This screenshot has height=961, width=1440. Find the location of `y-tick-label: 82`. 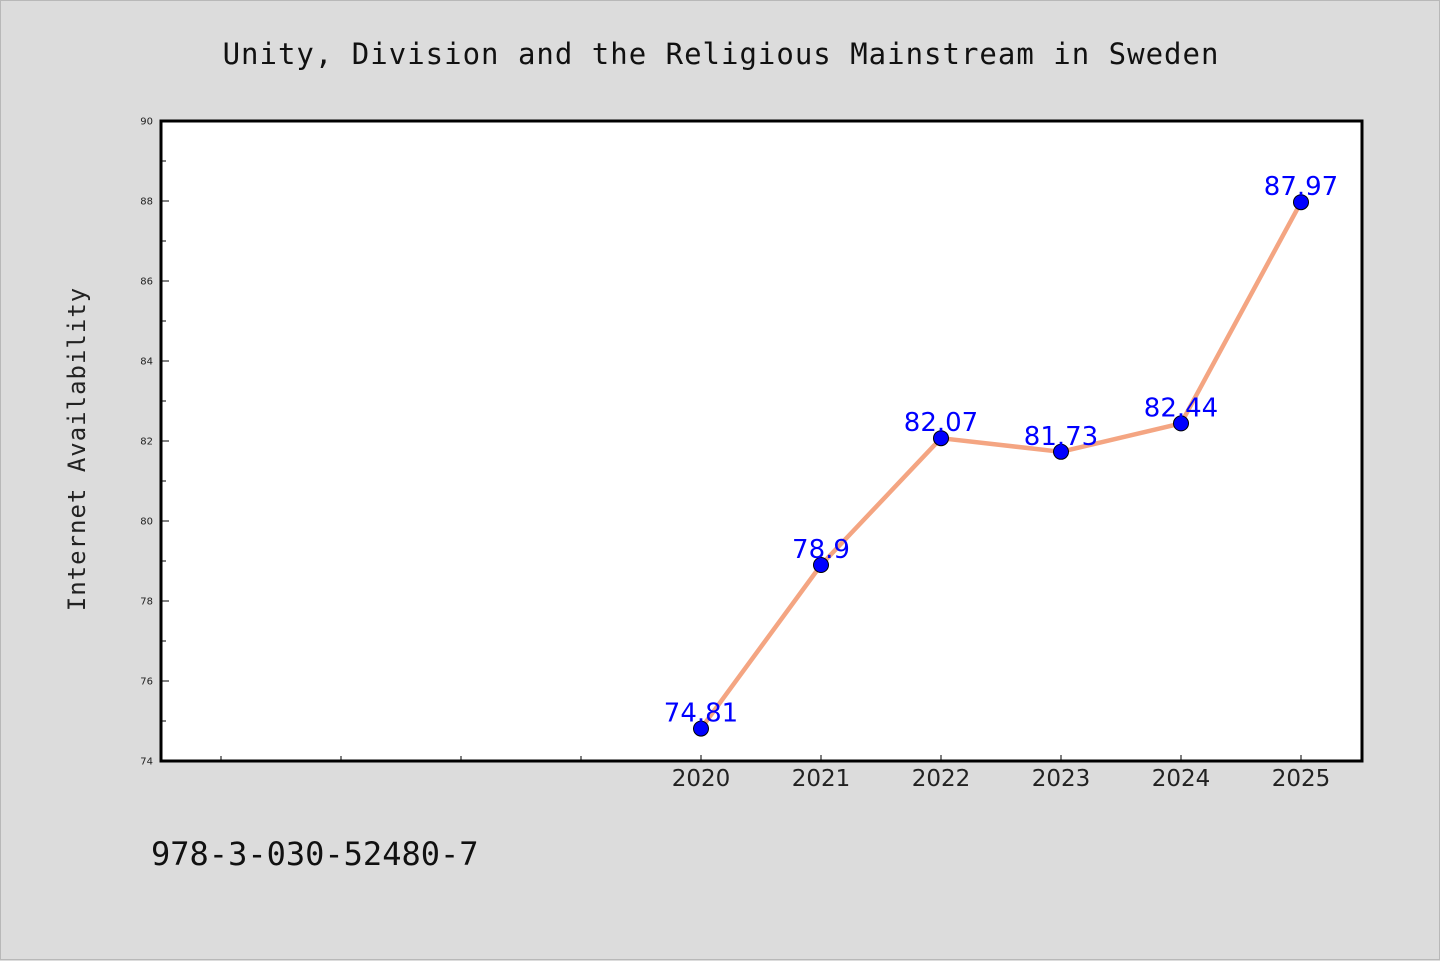

y-tick-label: 82 is located at coordinates (146, 442).